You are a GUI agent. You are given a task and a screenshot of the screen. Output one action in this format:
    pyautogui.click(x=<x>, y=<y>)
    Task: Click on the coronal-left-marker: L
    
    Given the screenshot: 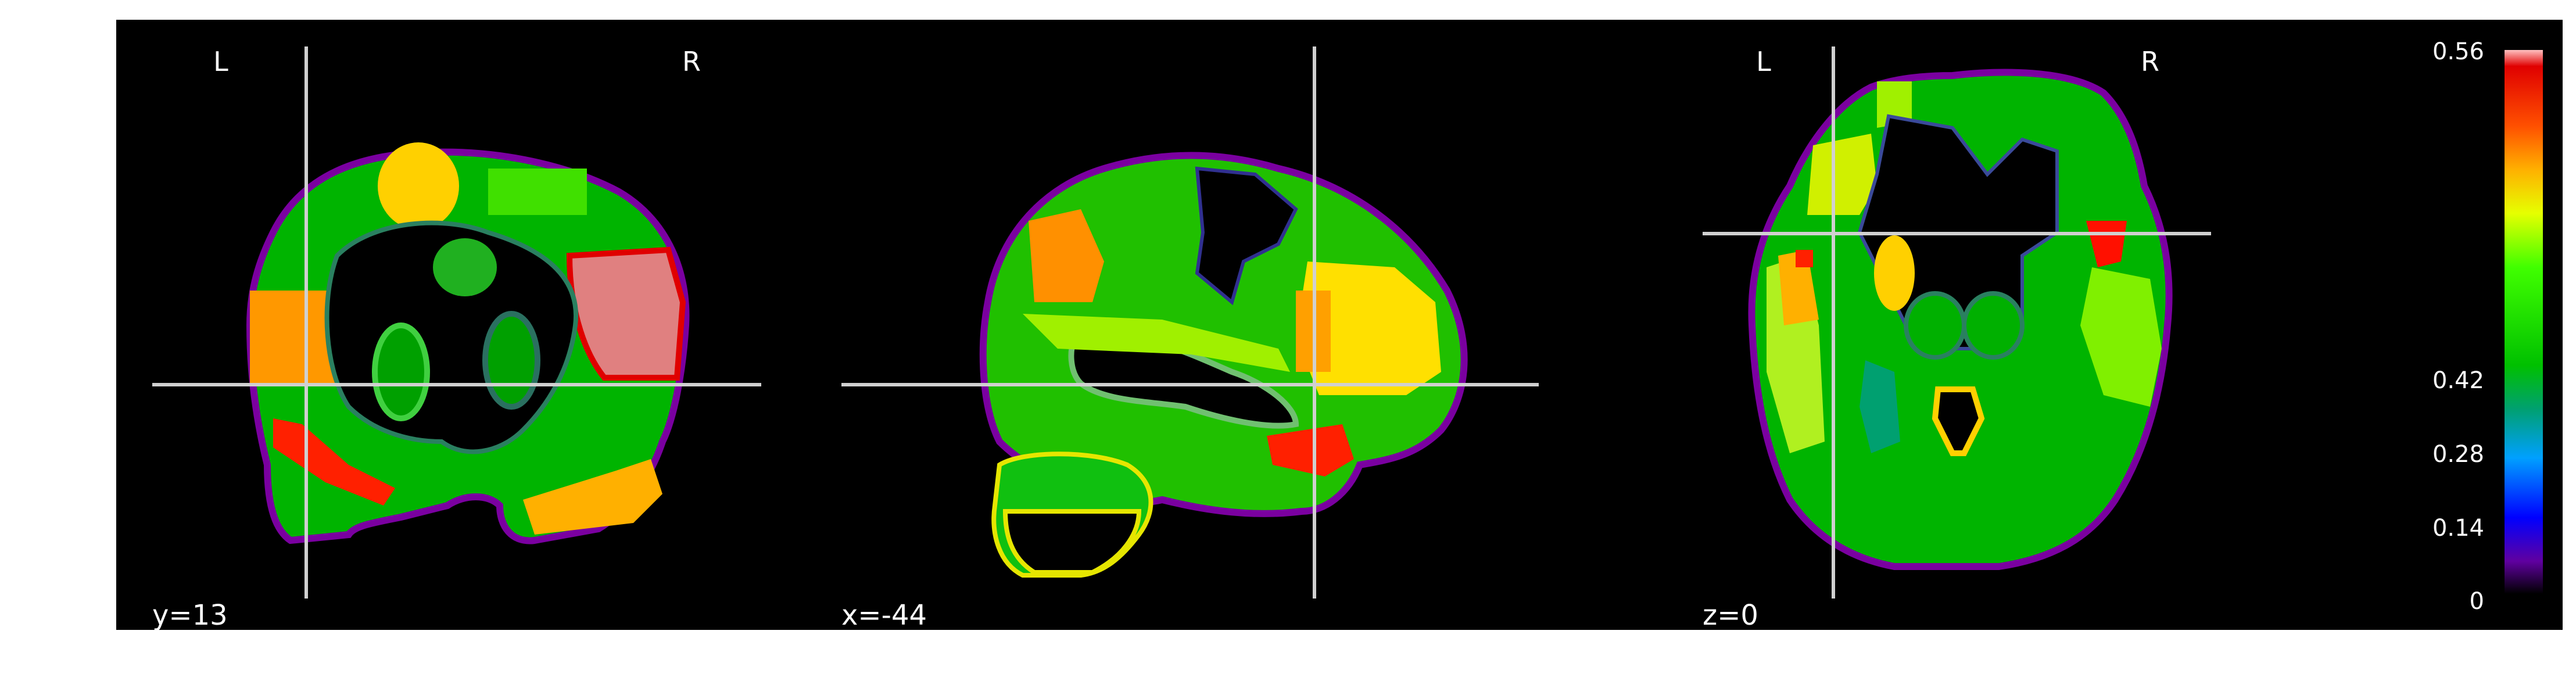 What is the action you would take?
    pyautogui.click(x=220, y=61)
    